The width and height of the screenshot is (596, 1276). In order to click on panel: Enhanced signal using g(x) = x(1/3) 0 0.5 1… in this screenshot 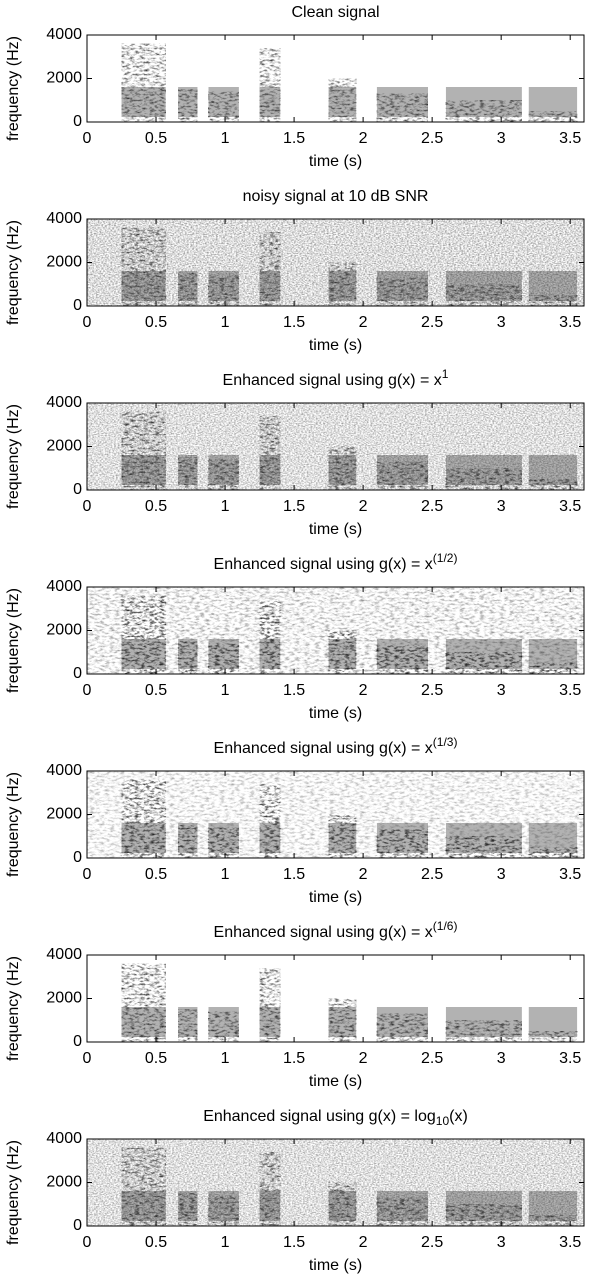, I will do `click(295, 820)`.